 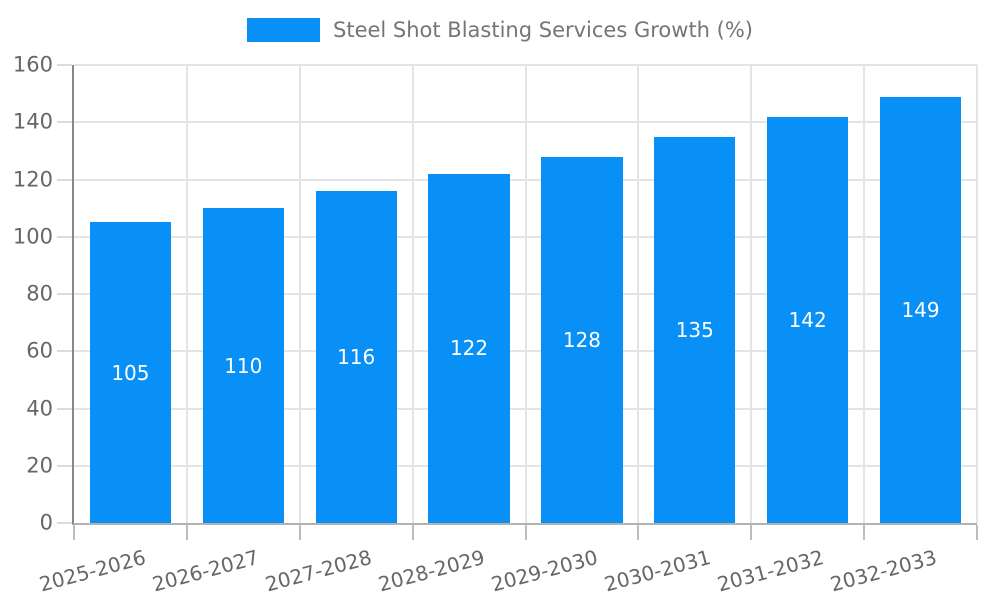 What do you see at coordinates (770, 571) in the screenshot?
I see `x-axis-label: 2031-2032` at bounding box center [770, 571].